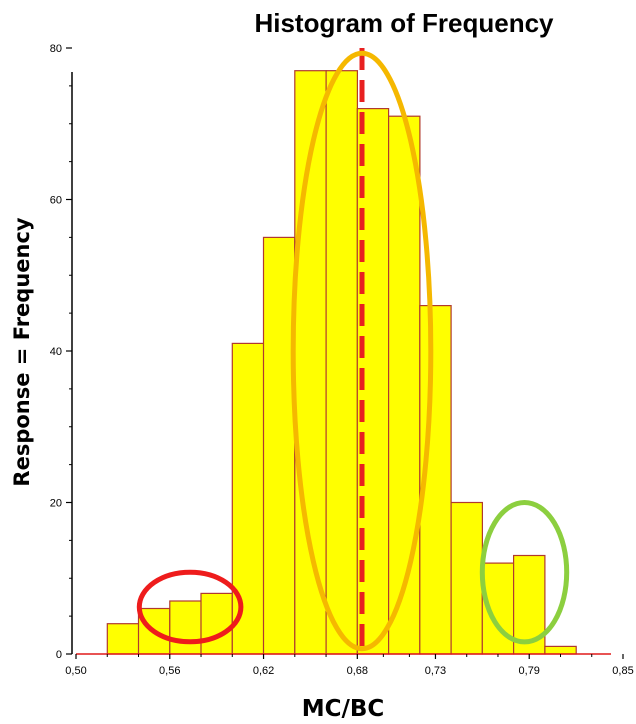 The image size is (636, 724). What do you see at coordinates (56, 49) in the screenshot?
I see `y-tick-label: 80` at bounding box center [56, 49].